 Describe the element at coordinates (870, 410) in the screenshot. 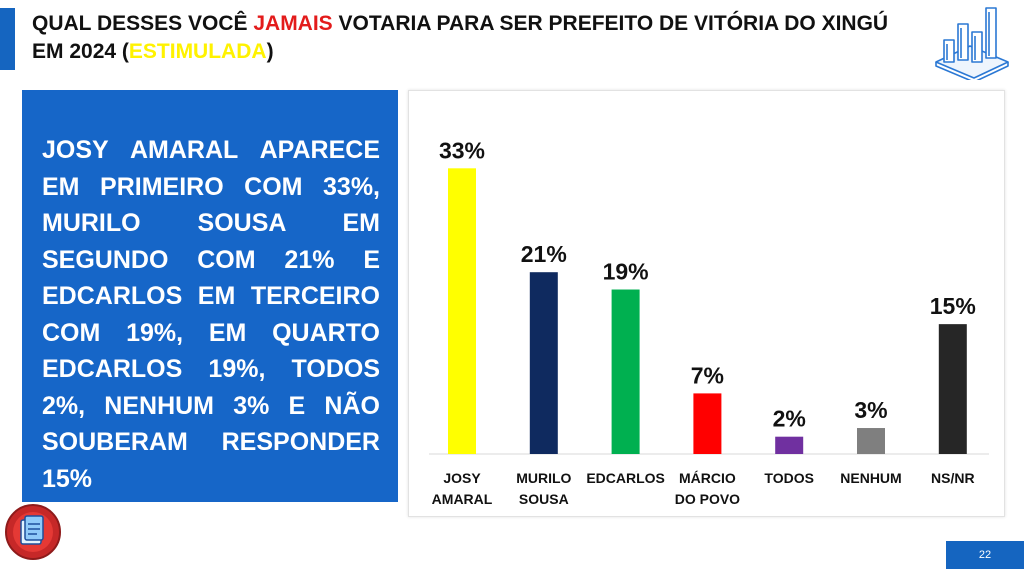

I see `data-label-nenhum: 3%` at that location.